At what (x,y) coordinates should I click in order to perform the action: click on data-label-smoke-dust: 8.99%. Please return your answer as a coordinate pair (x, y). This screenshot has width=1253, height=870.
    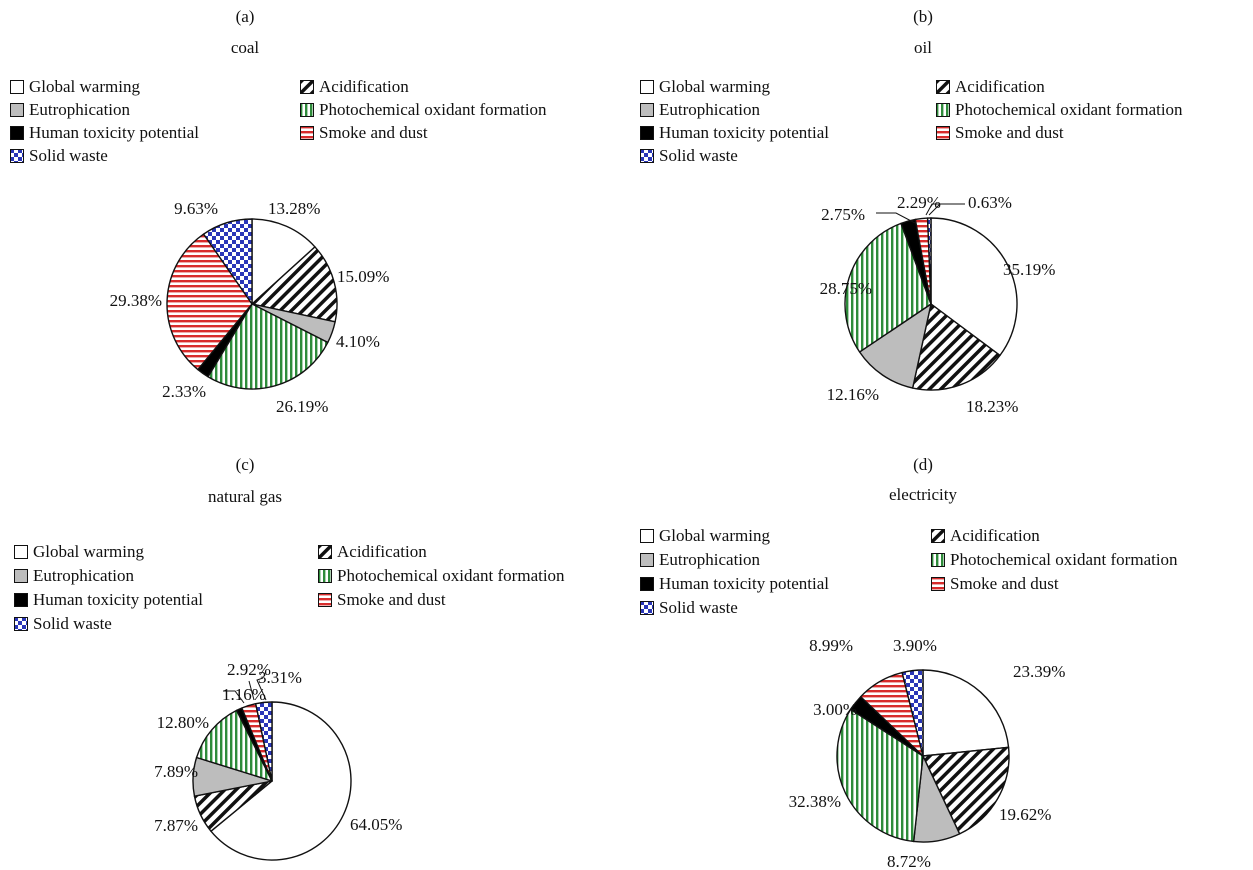
    Looking at the image, I should click on (831, 645).